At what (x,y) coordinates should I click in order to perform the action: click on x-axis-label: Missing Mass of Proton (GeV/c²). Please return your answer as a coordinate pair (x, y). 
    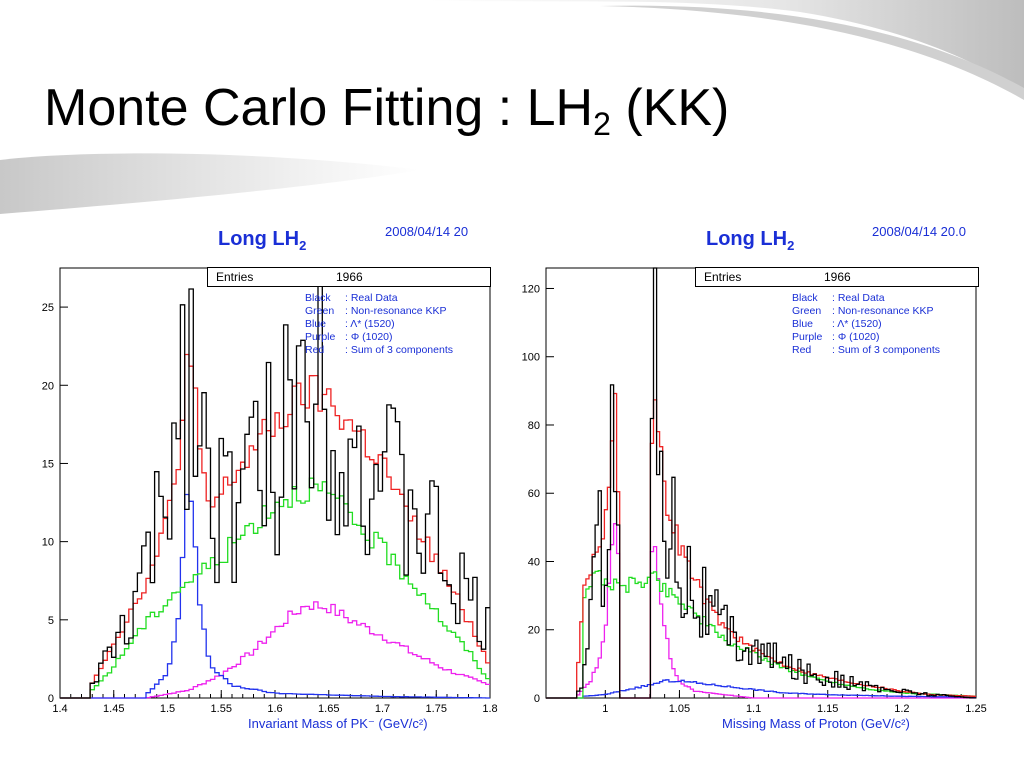
    Looking at the image, I should click on (816, 723).